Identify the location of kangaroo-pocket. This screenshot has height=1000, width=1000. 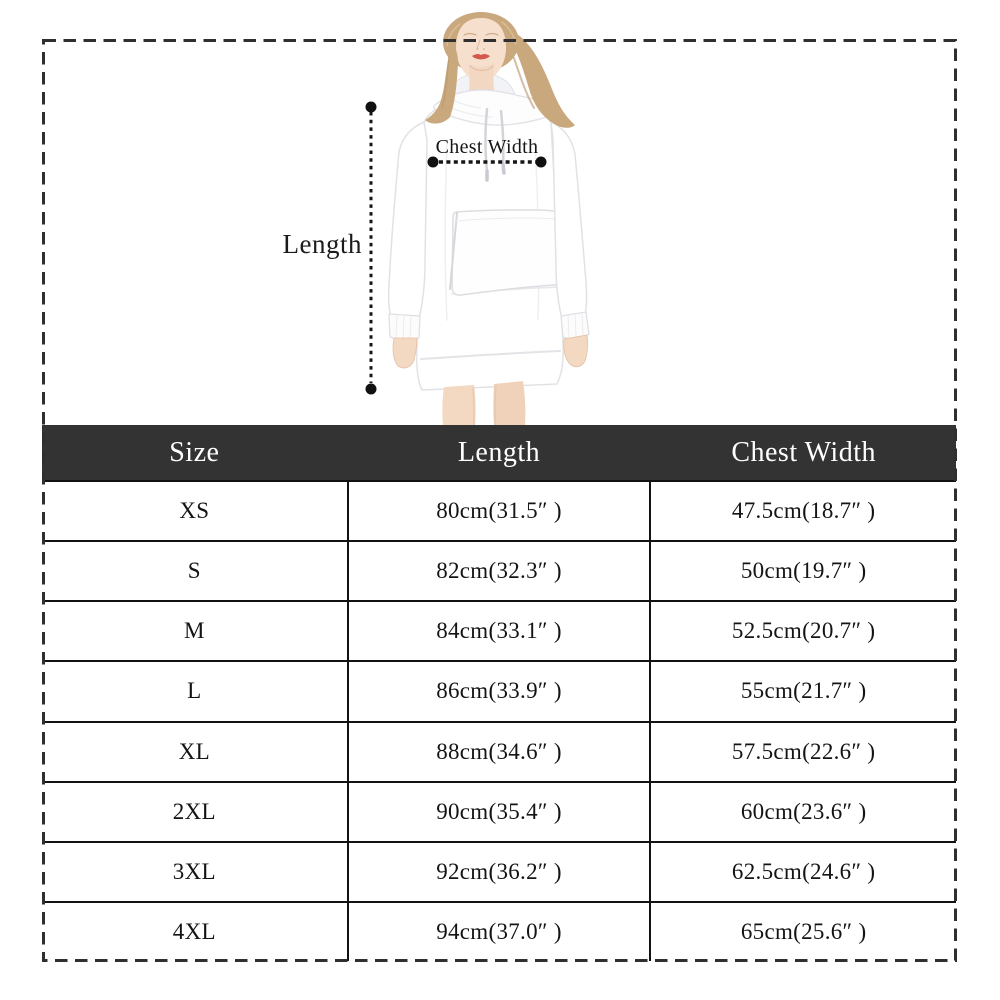
(507, 252).